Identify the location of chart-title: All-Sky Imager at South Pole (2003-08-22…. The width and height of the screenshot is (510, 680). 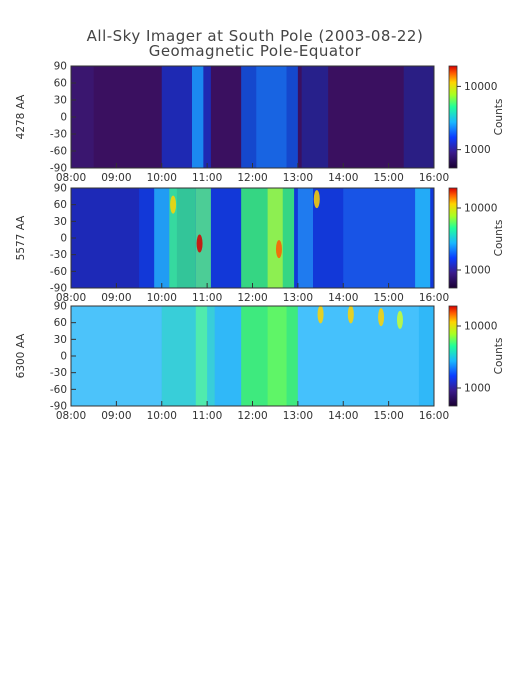
(255, 36).